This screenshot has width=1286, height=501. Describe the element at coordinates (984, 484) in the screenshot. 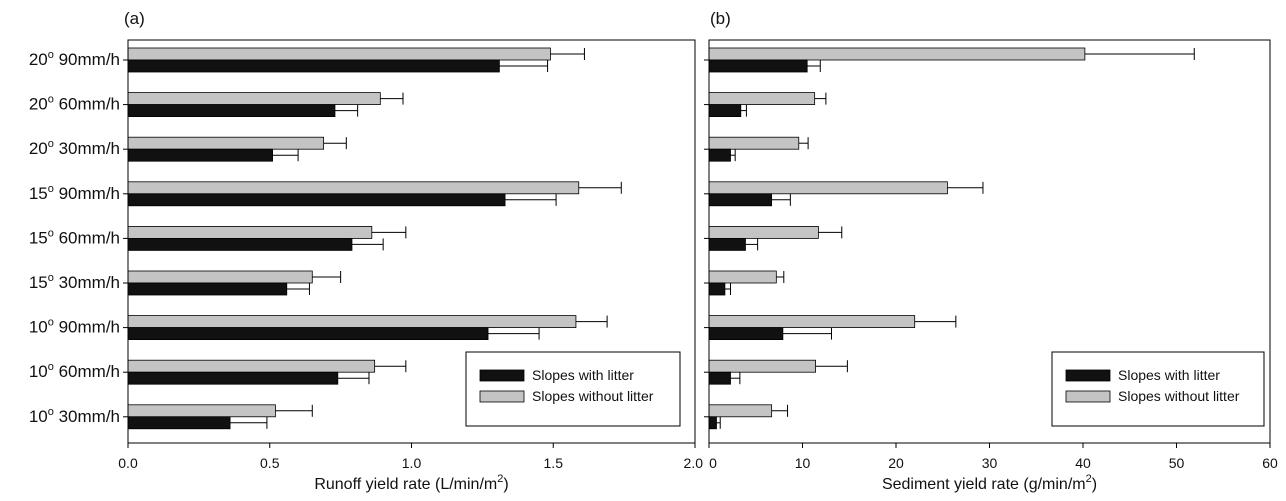

I see `x-axis-title-main: Sediment yield rate (g/min/m` at that location.